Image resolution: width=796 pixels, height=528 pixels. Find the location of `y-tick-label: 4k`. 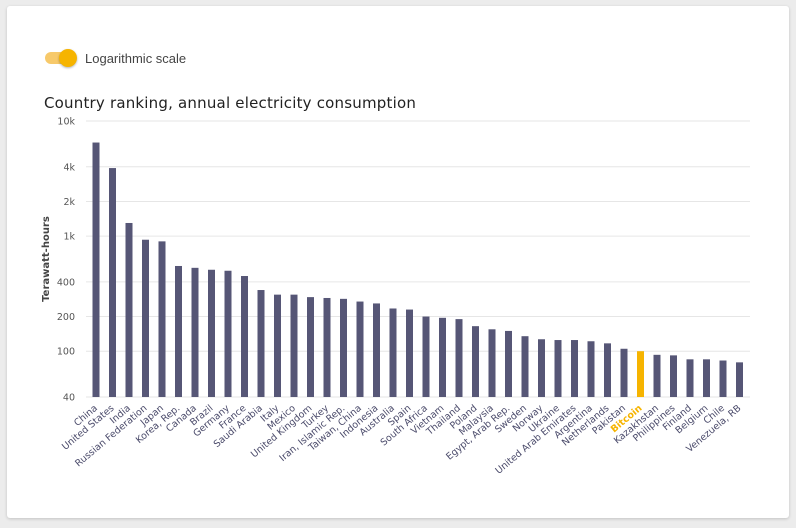

y-tick-label: 4k is located at coordinates (69, 167).